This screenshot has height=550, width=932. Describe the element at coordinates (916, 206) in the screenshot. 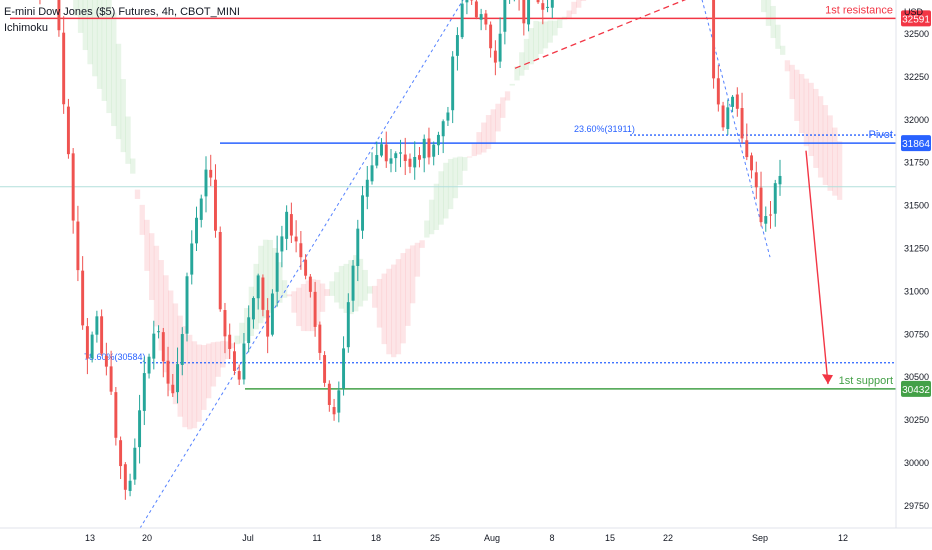

I see `y-tick-label: 31500` at that location.